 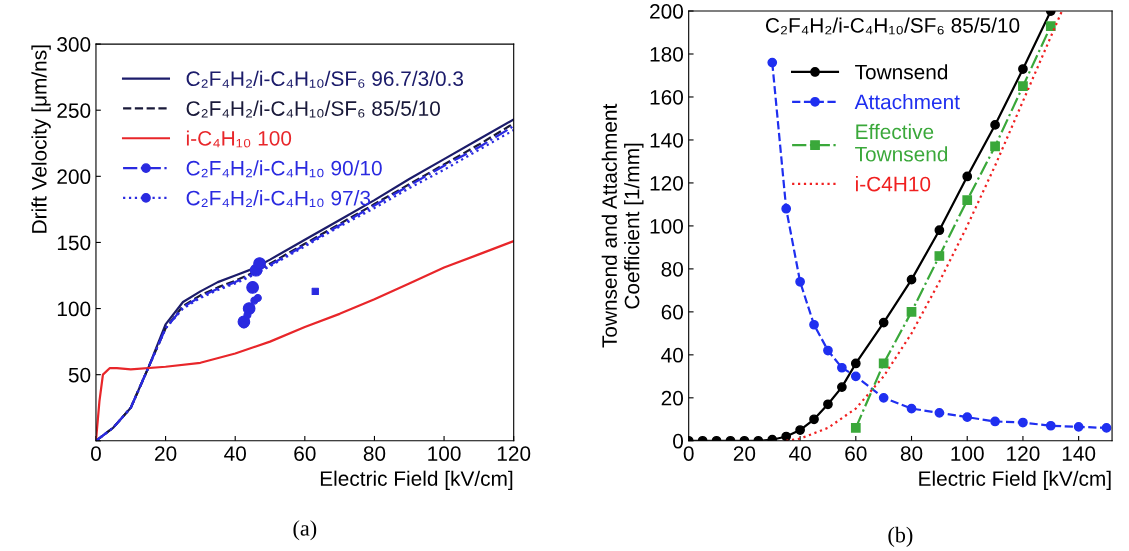 What do you see at coordinates (305, 530) in the screenshot?
I see `text: (a)` at bounding box center [305, 530].